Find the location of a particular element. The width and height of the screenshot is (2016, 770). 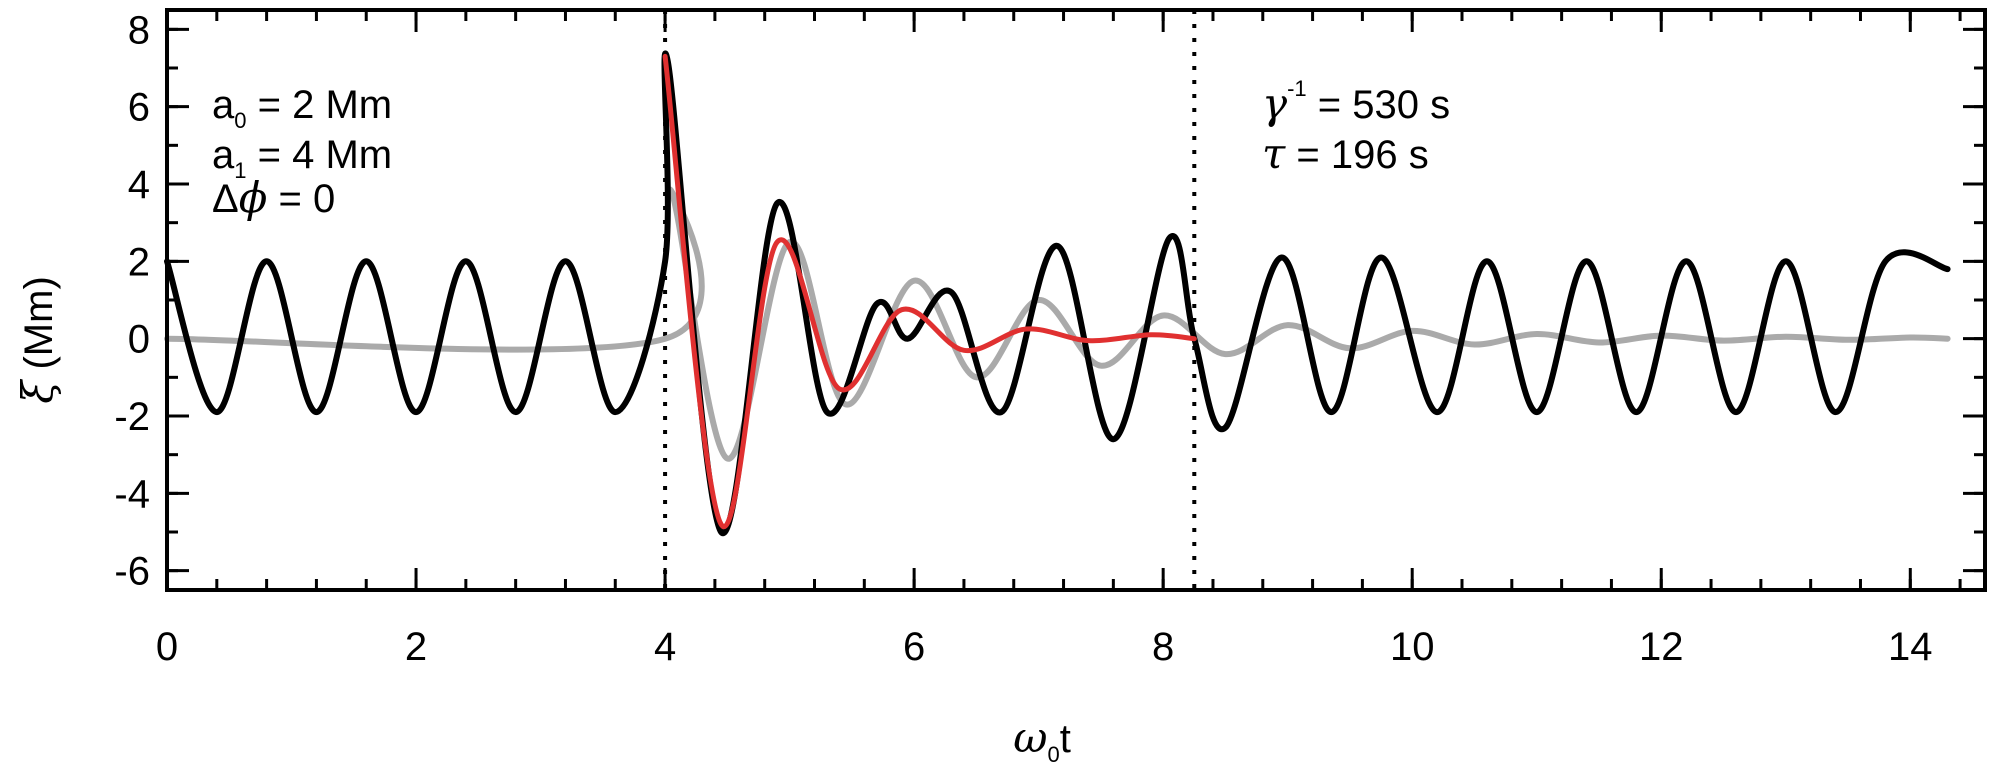

x-tick-label: 4 is located at coordinates (665, 647).